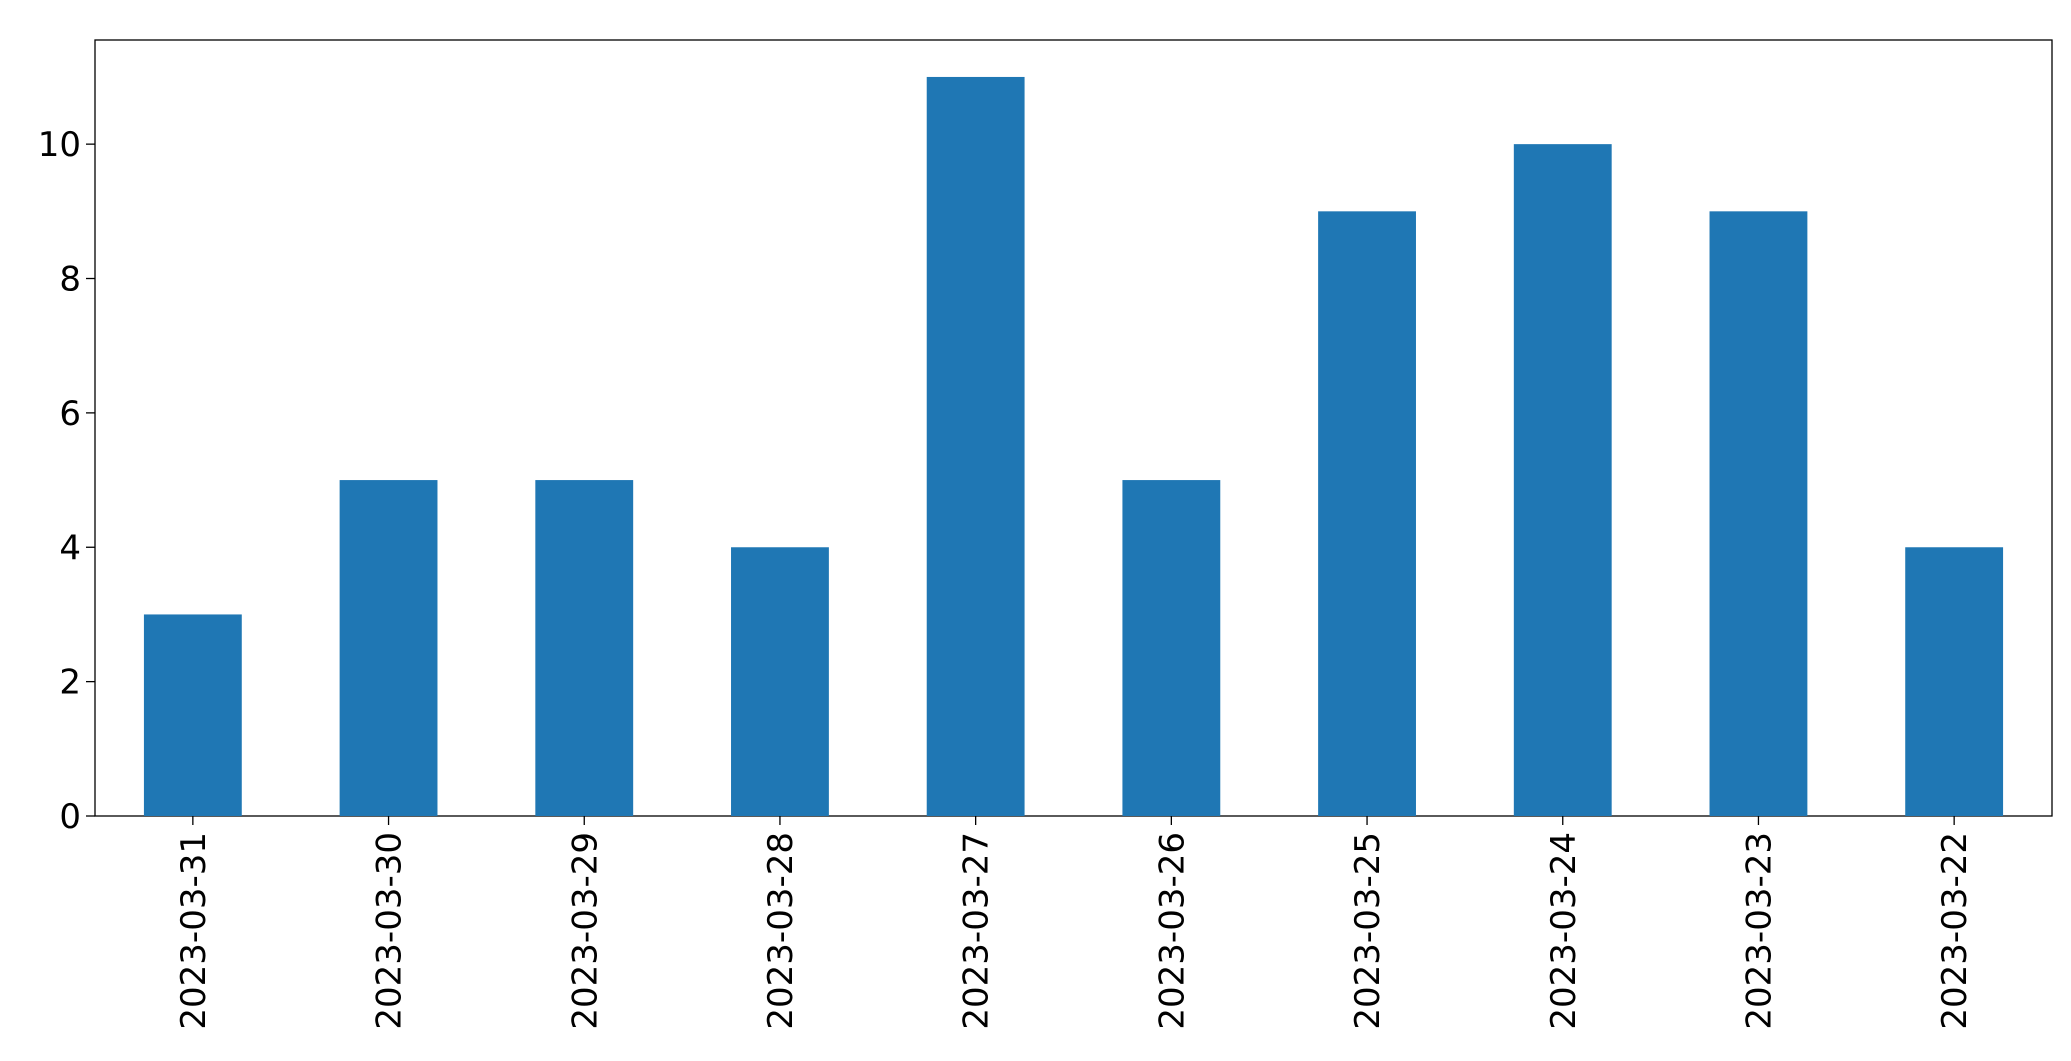 This screenshot has height=1061, width=2071. What do you see at coordinates (194, 931) in the screenshot?
I see `x-tick-label: 2023-03-31` at bounding box center [194, 931].